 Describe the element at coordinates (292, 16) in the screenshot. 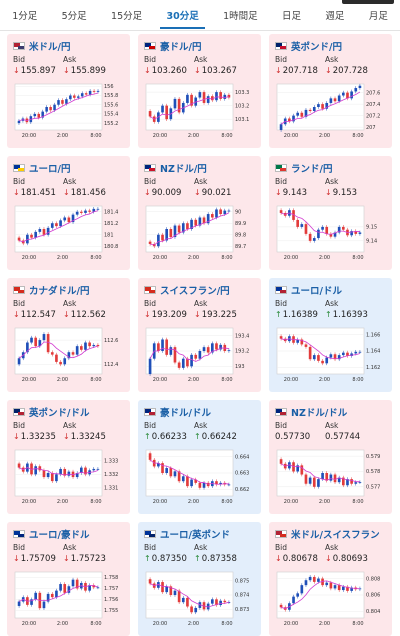

I see `tab-timeframe-5: 日足` at that location.